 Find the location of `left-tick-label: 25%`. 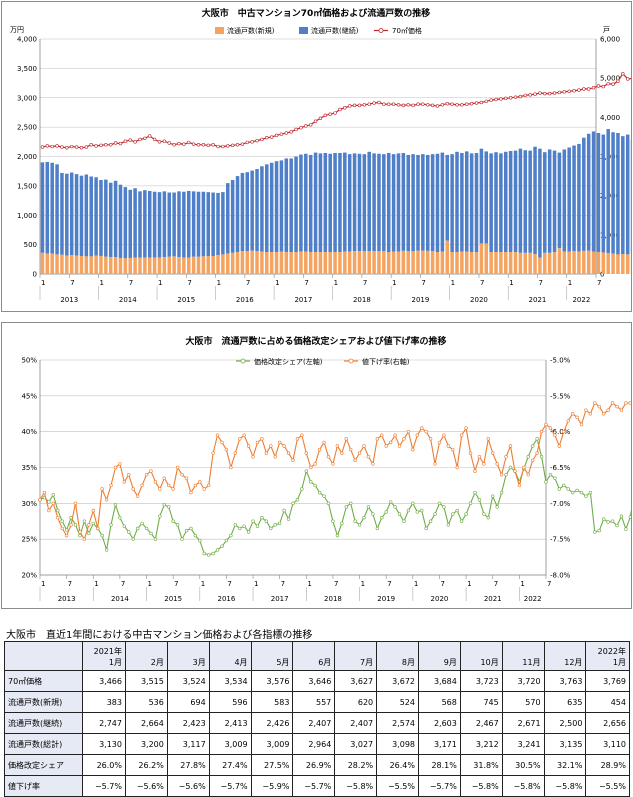

left-tick-label: 25% is located at coordinates (29, 540).